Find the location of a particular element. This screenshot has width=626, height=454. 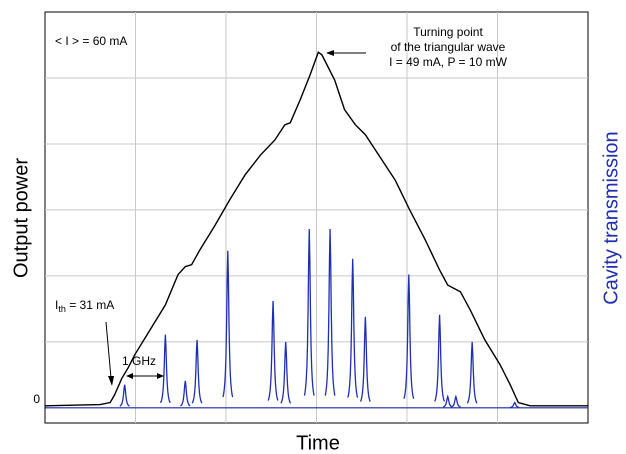

arrow is located at coordinates (108, 350).